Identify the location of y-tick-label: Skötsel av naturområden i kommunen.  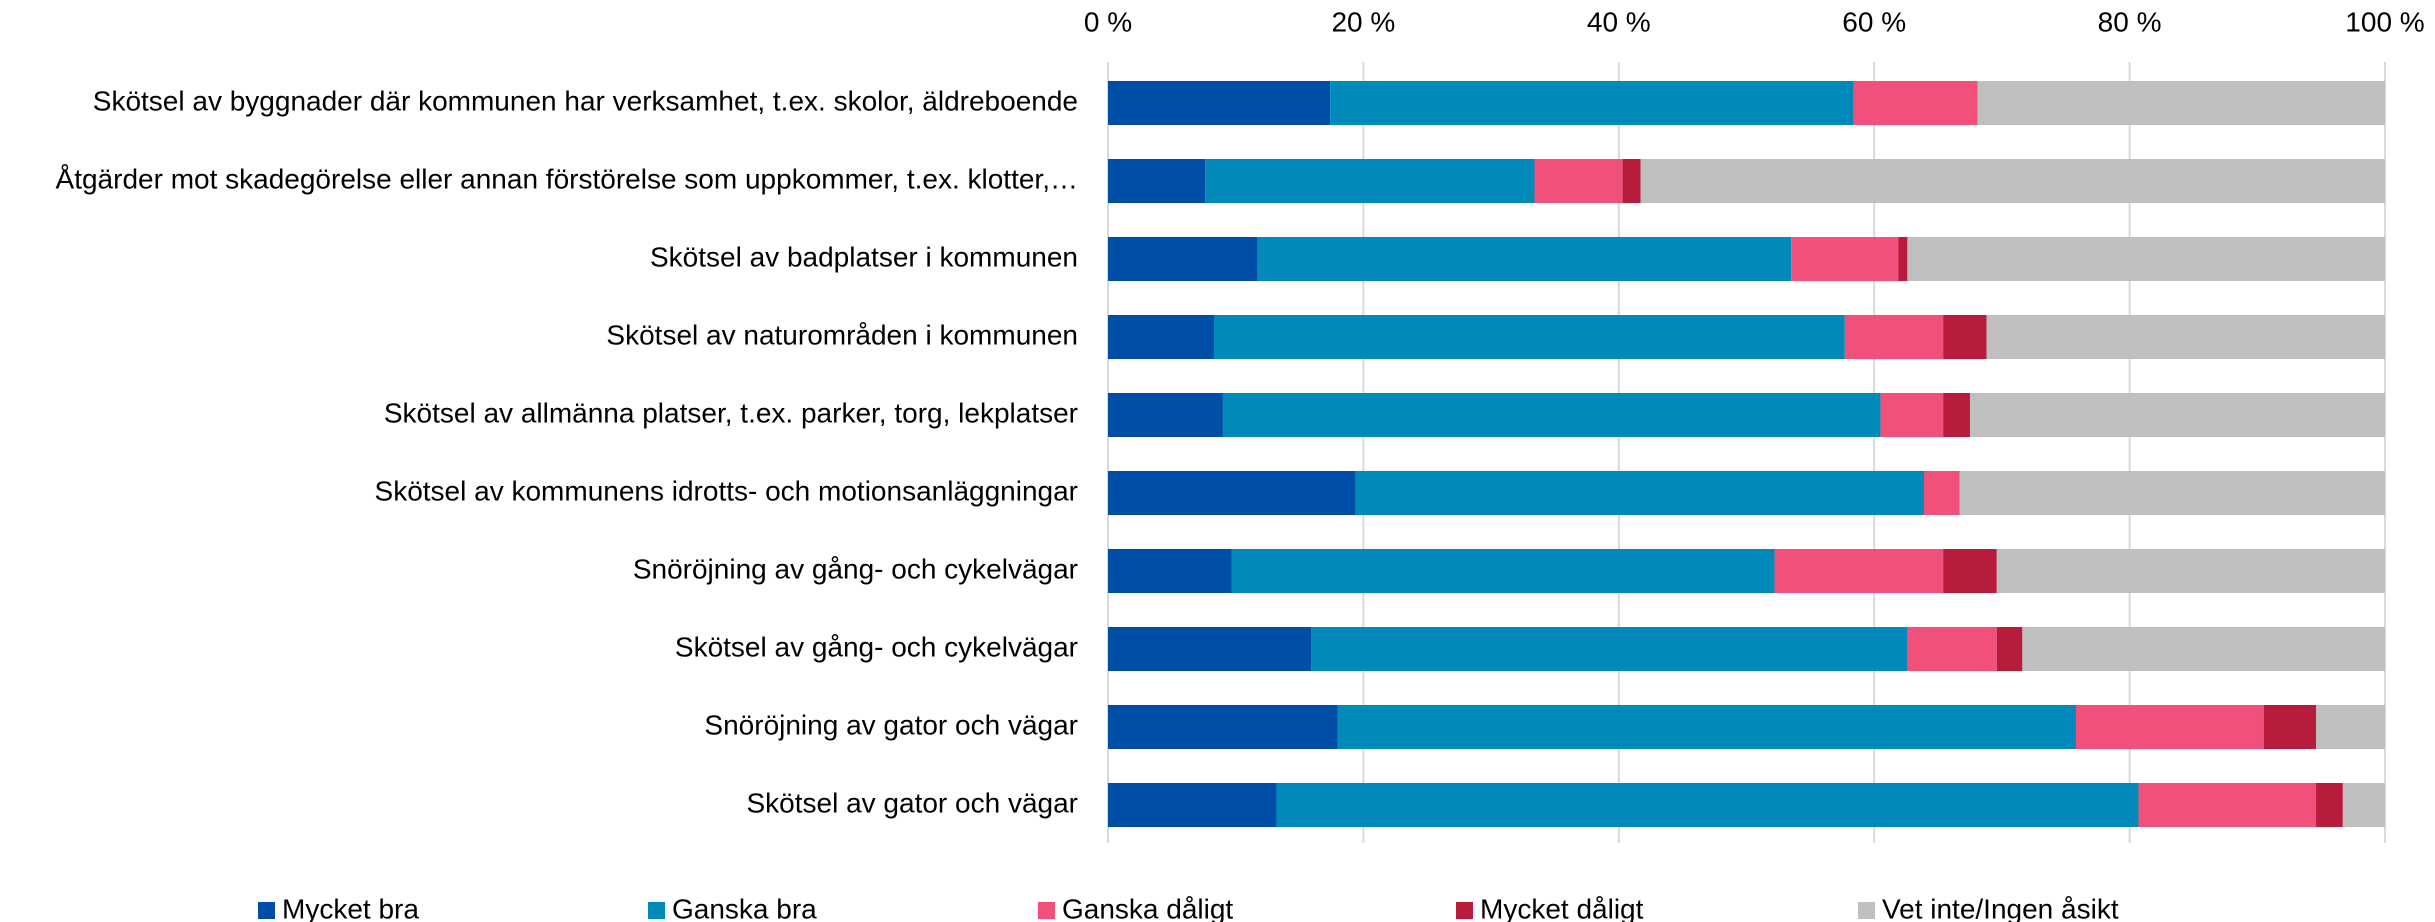
(842, 334).